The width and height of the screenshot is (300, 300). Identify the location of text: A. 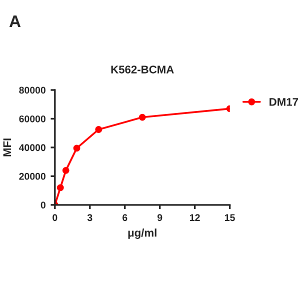
(15, 21).